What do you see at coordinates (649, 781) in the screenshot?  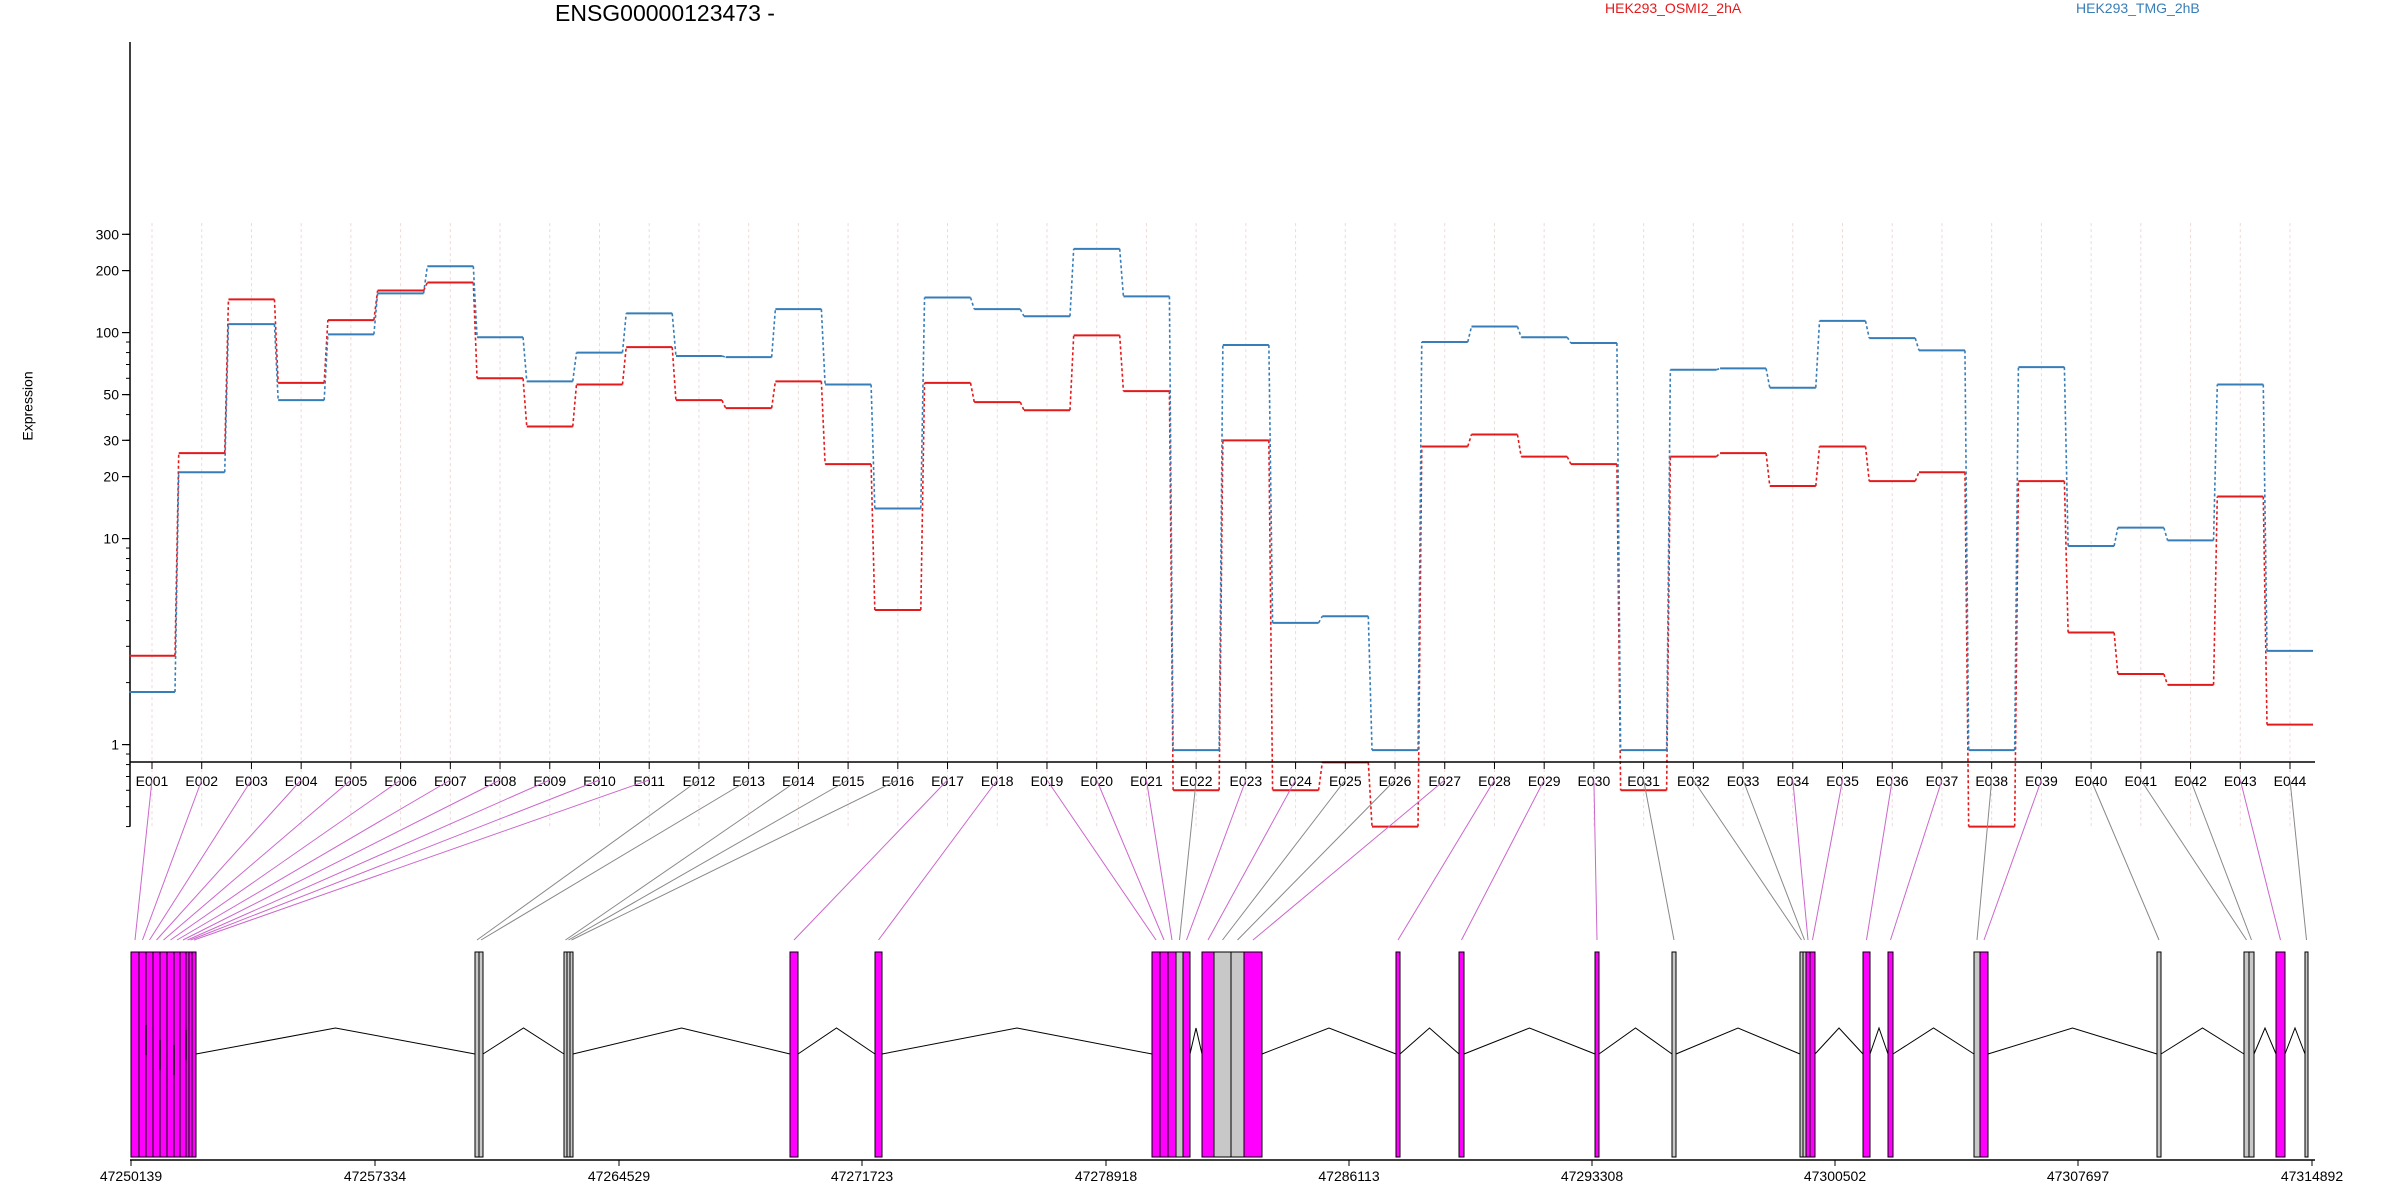 I see `exon-label: E011` at bounding box center [649, 781].